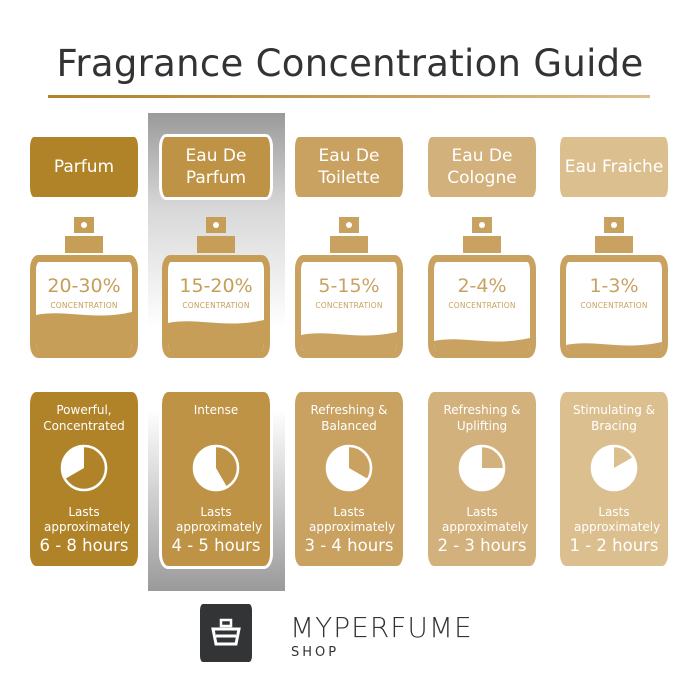  Describe the element at coordinates (614, 545) in the screenshot. I see `duration-value: 1 - 2 hours` at that location.